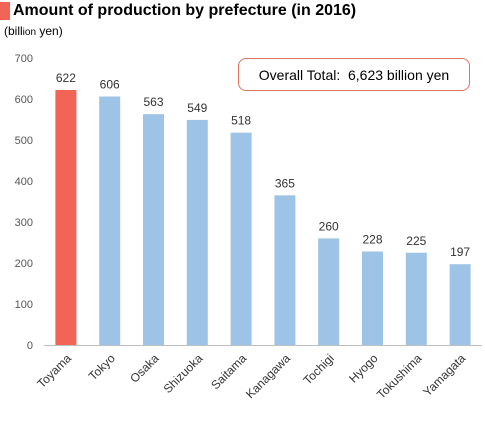  Describe the element at coordinates (183, 373) in the screenshot. I see `category-label: Shizuoka` at that location.